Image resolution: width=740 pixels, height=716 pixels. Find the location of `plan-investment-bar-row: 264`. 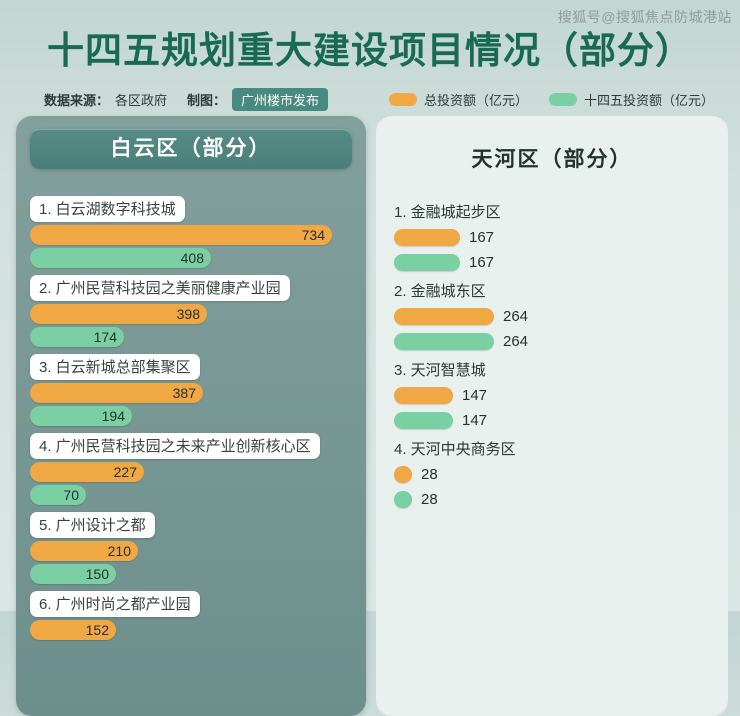

plan-investment-bar-row: 264 is located at coordinates (552, 341).